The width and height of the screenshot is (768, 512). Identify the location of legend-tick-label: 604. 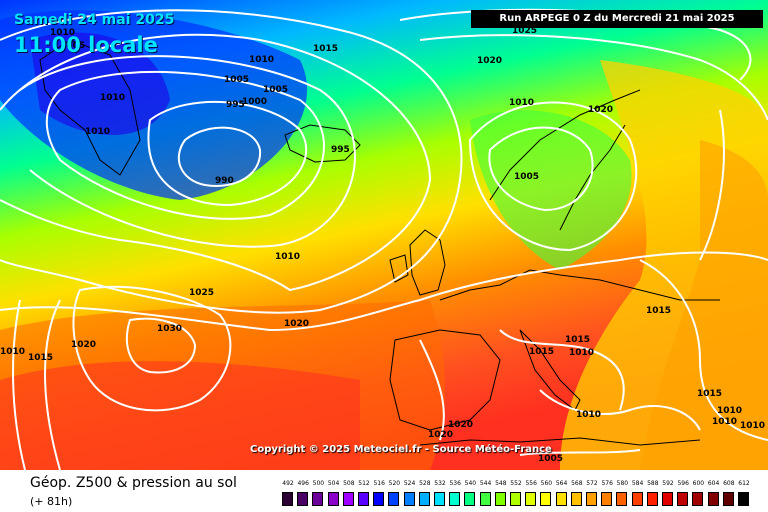
(713, 483).